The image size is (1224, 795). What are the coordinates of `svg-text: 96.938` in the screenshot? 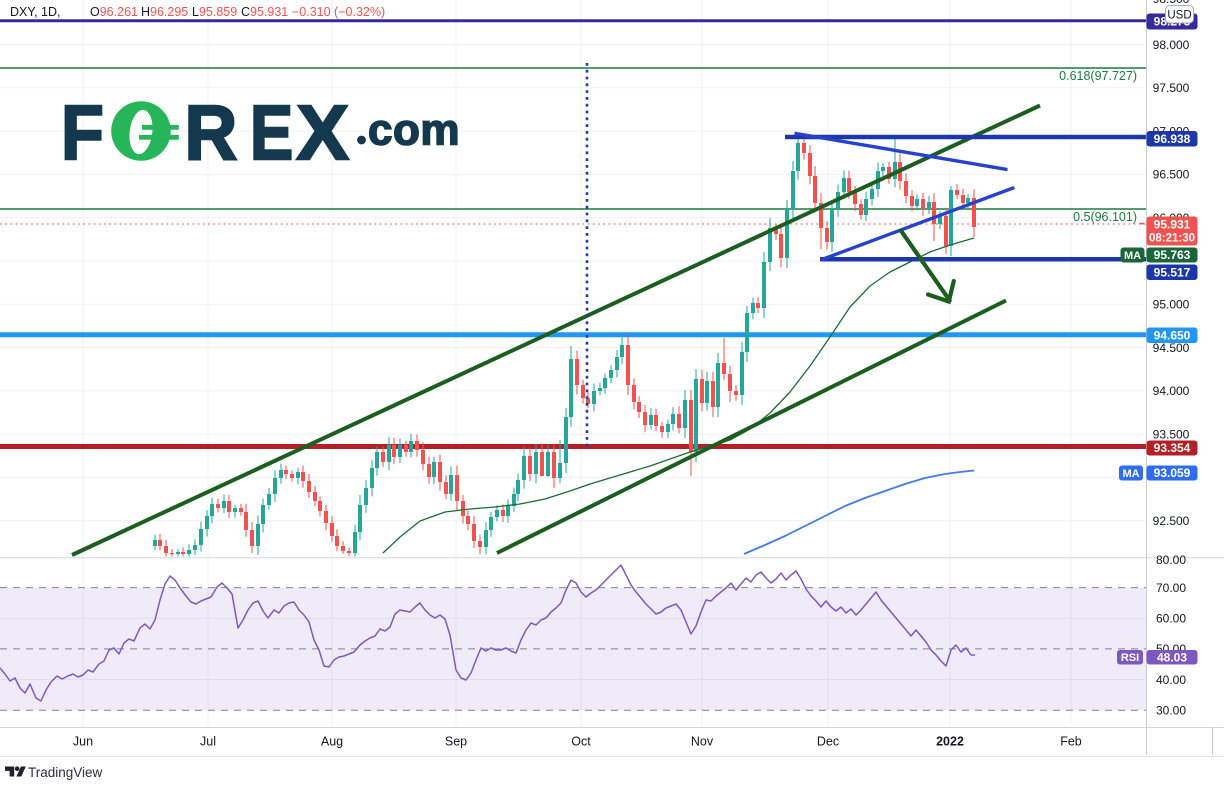 It's located at (1172, 139).